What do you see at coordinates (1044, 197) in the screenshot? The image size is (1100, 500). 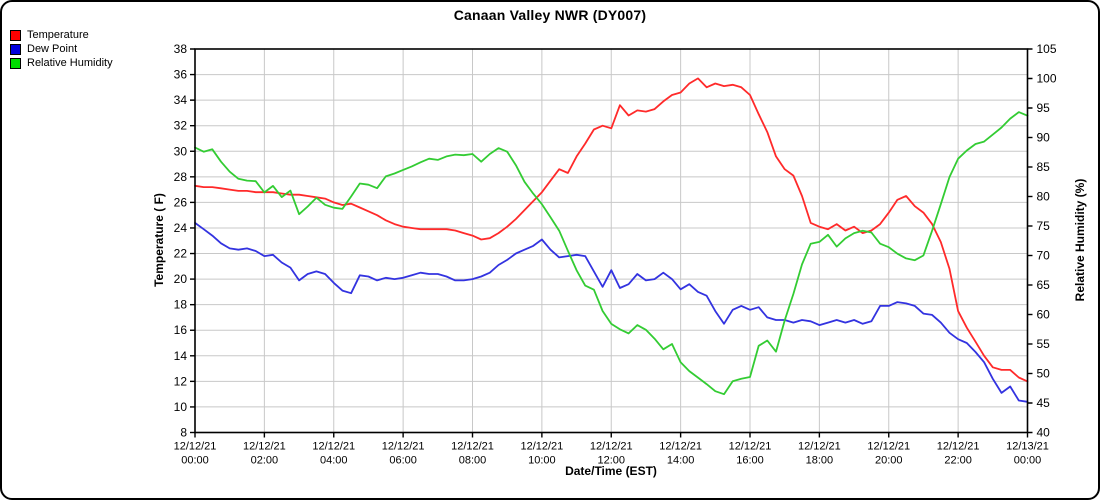 I see `right-tick-label: 80` at bounding box center [1044, 197].